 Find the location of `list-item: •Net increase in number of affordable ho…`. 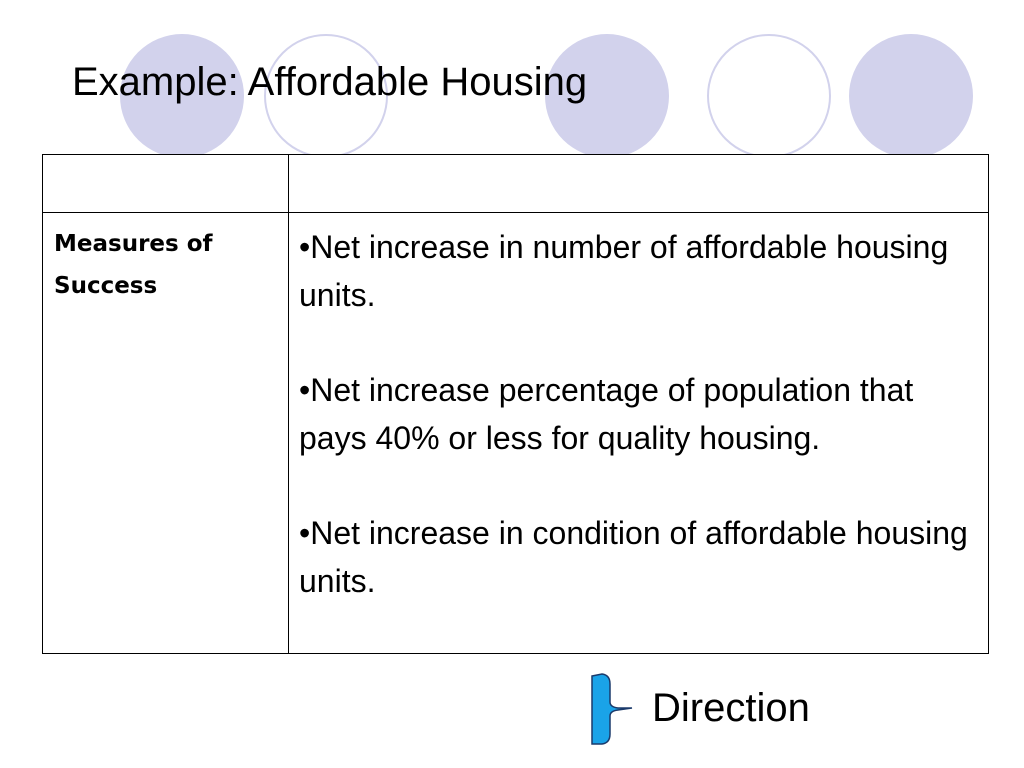

list-item: •Net increase in number of affordable ho… is located at coordinates (624, 271).